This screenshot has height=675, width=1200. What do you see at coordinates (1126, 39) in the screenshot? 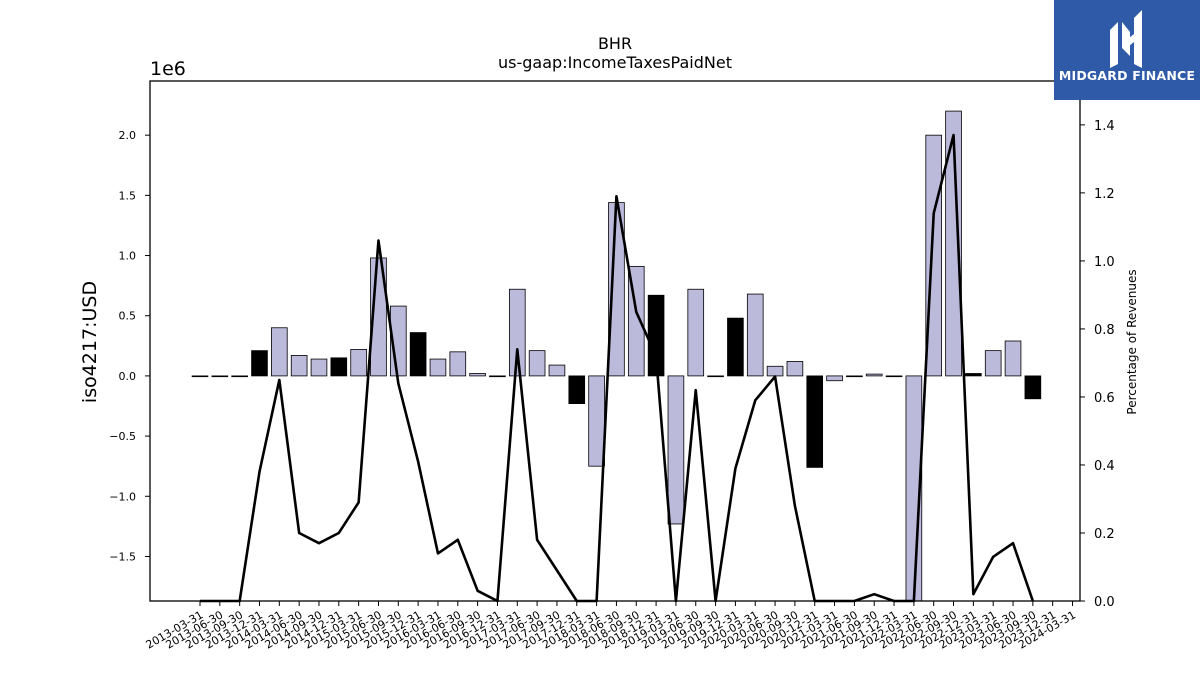
I see `midgard-logo-icon` at bounding box center [1126, 39].